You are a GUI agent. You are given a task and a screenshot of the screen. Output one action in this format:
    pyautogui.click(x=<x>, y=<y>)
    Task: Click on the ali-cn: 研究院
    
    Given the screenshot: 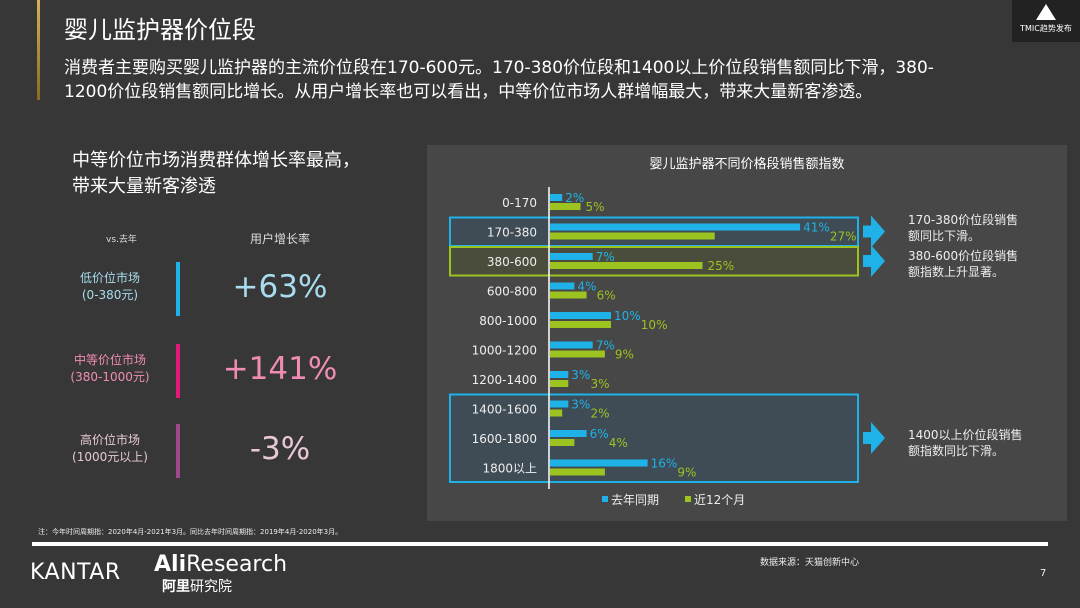 What is the action you would take?
    pyautogui.click(x=211, y=587)
    